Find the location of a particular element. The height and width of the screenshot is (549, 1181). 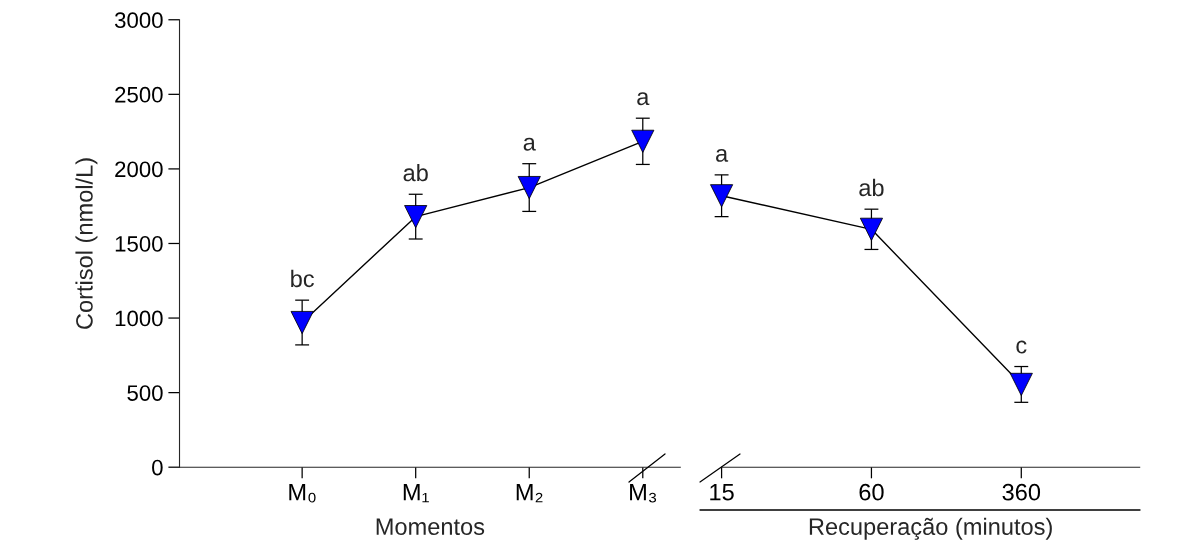

x-axis-title: Recuperação (minutos) is located at coordinates (930, 528).